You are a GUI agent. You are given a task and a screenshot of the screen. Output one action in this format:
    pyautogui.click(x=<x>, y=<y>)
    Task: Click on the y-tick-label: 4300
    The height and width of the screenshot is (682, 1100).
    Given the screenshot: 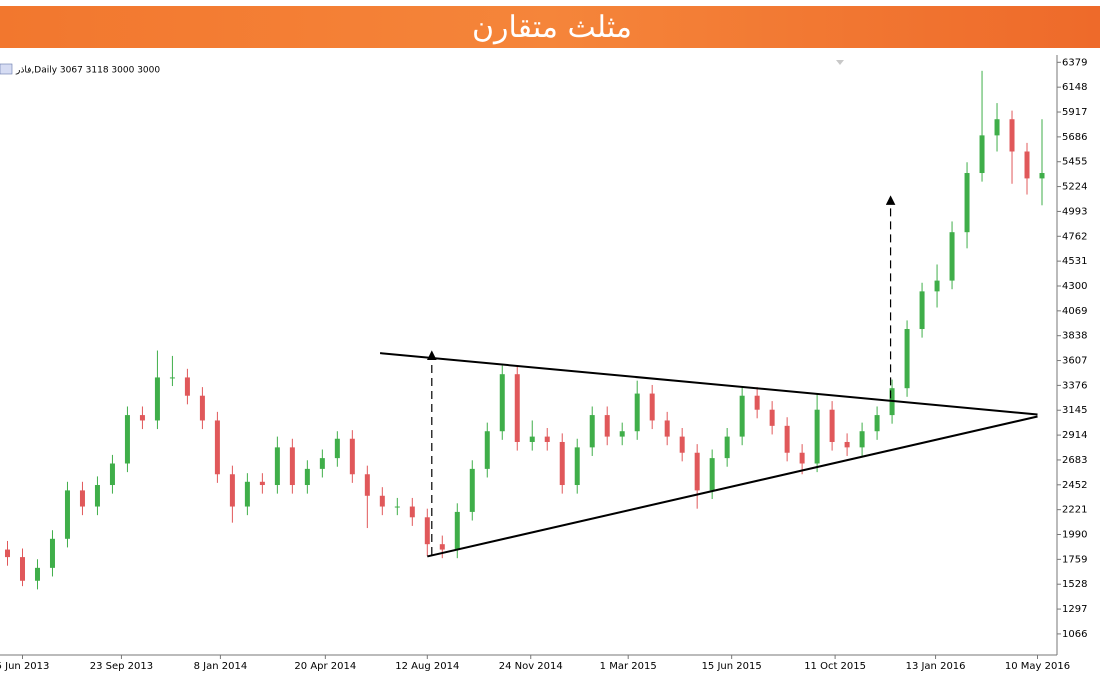 What is the action you would take?
    pyautogui.click(x=1074, y=286)
    